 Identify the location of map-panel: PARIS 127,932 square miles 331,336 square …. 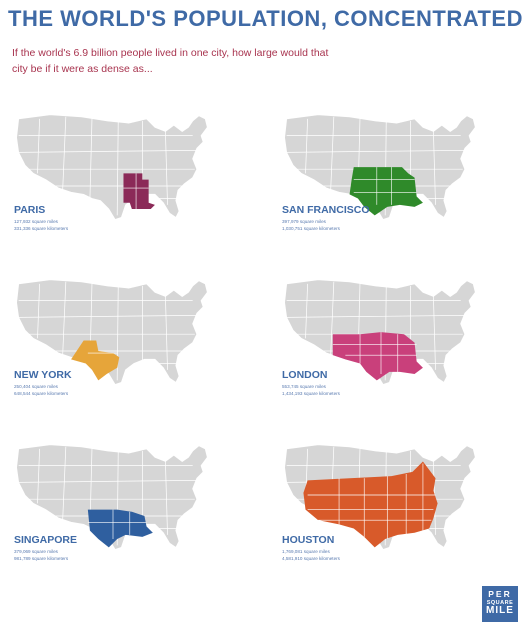
(133, 180).